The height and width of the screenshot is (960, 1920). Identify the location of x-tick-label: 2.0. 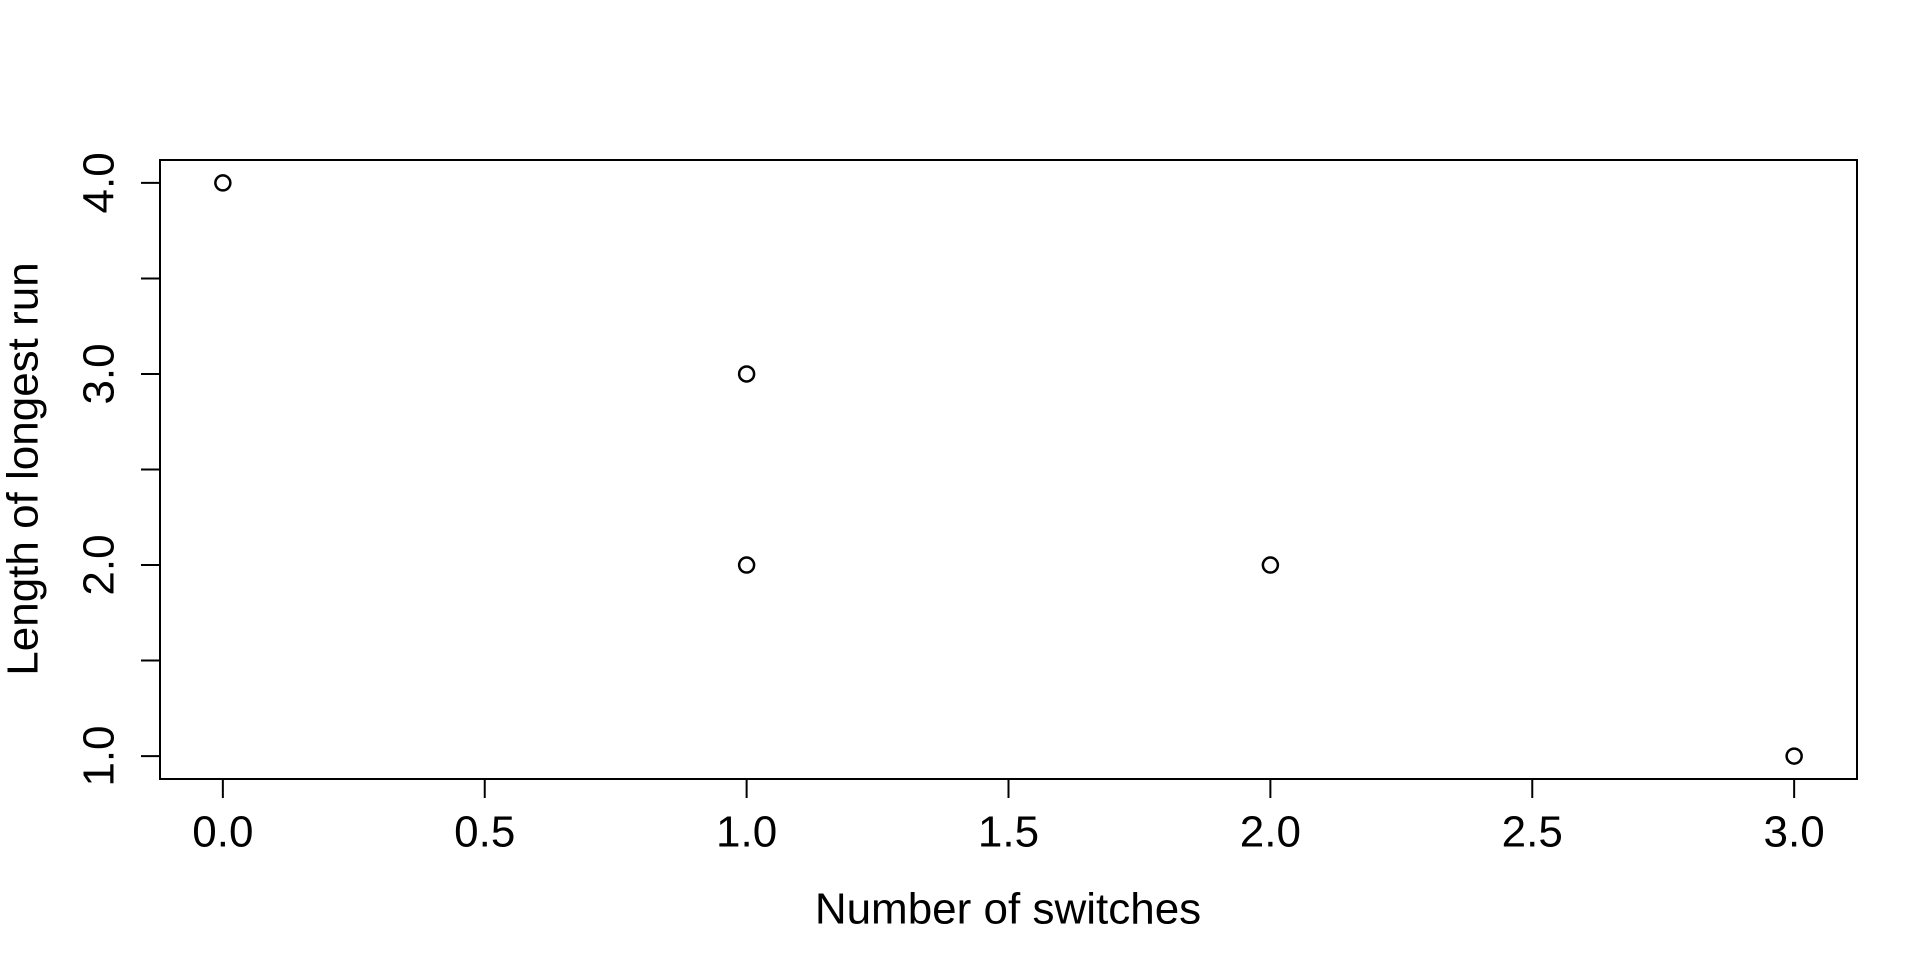
(1270, 832).